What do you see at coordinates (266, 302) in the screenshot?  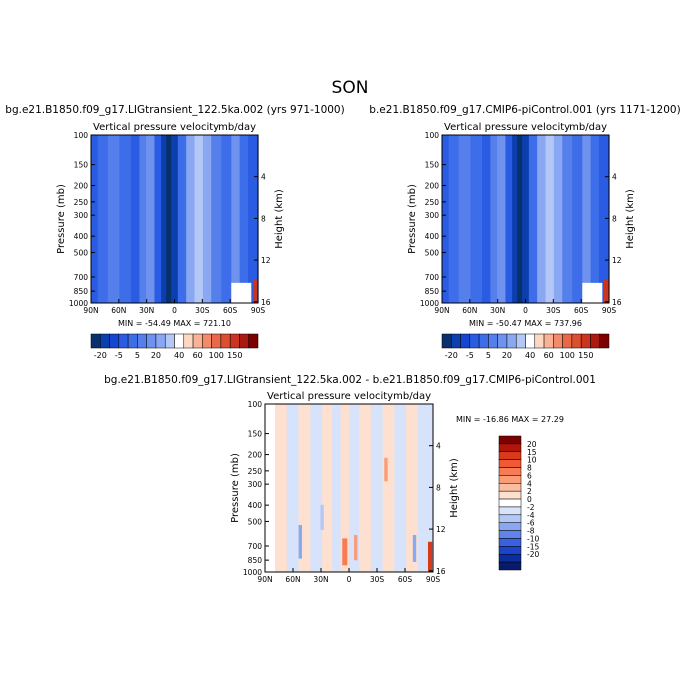 I see `y2-tick-label: 16` at bounding box center [266, 302].